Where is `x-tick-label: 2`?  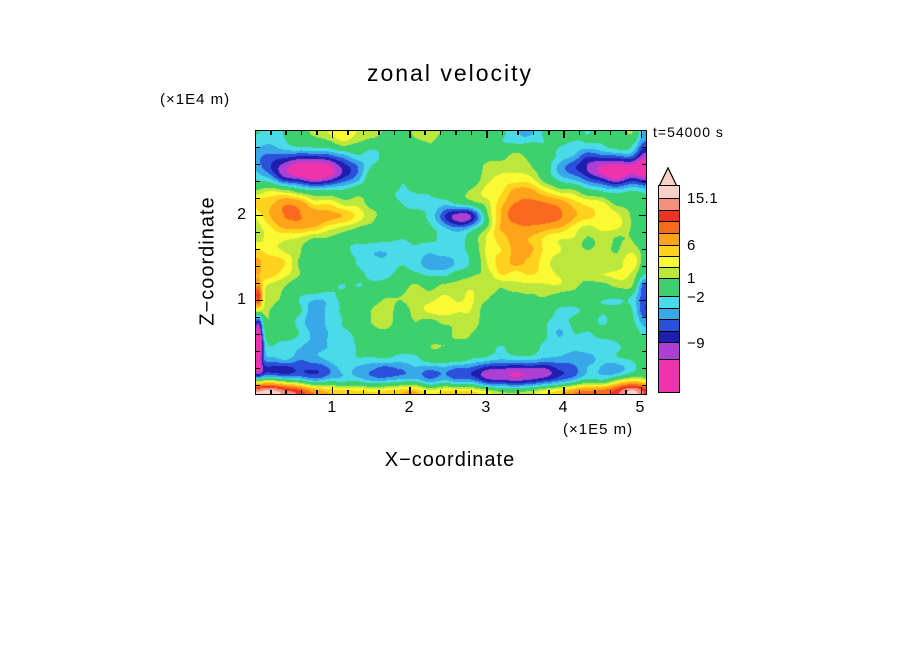 x-tick-label: 2 is located at coordinates (409, 407).